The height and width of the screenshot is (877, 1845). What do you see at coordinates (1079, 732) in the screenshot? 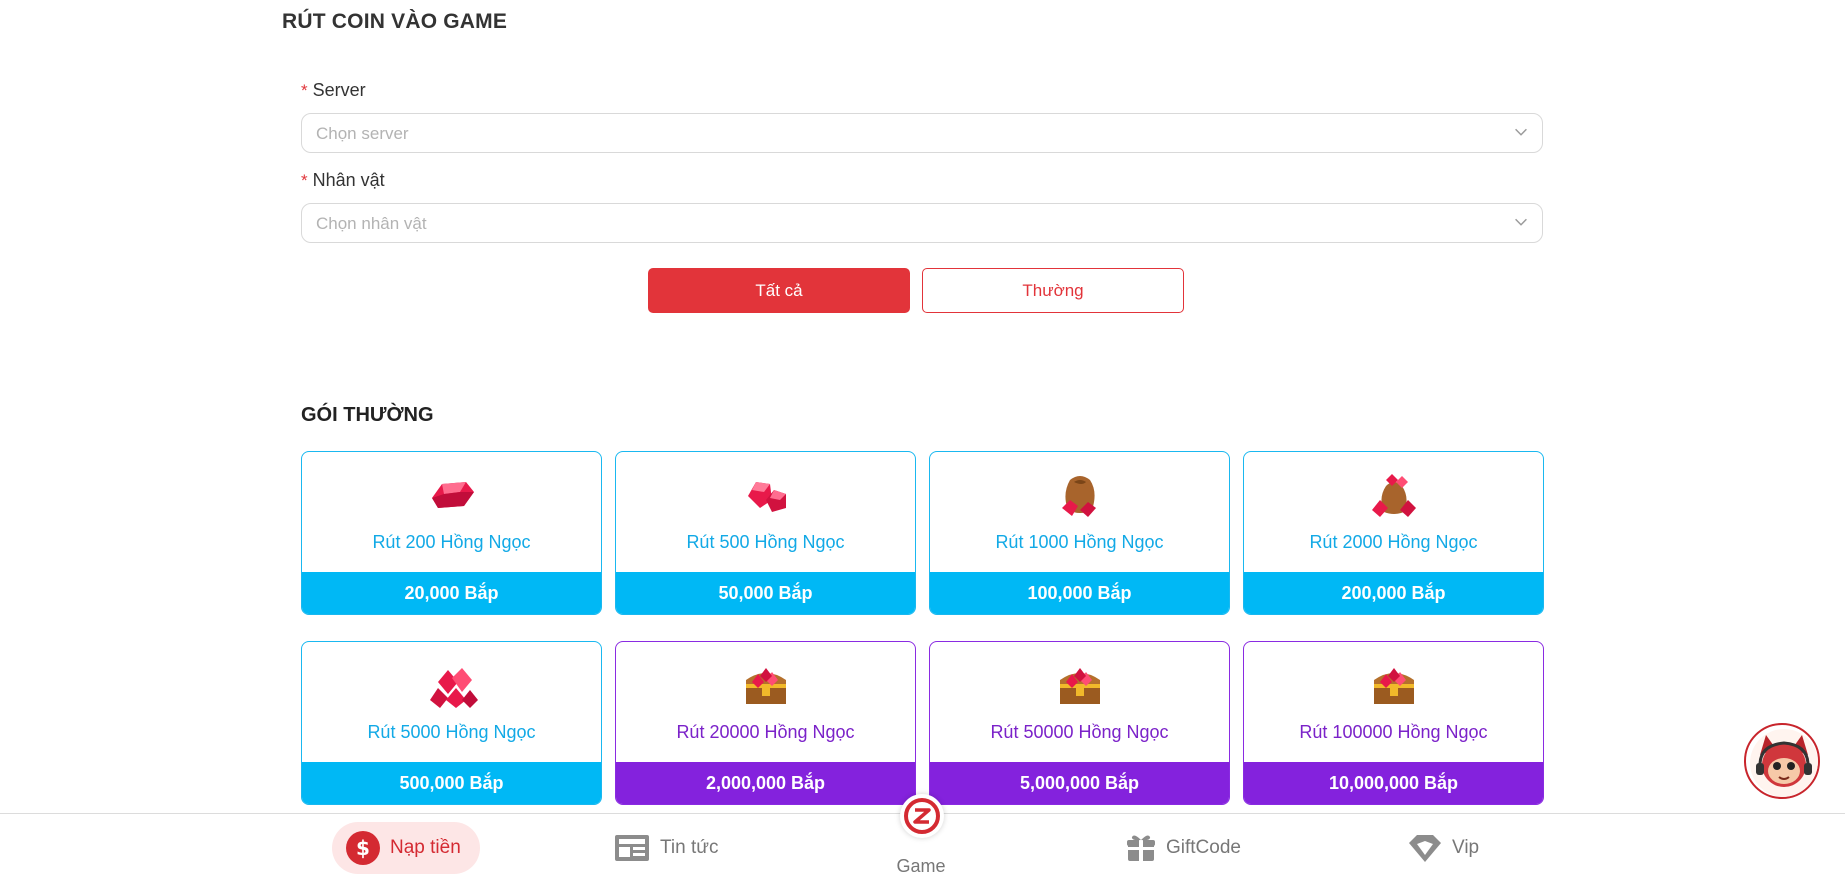
I see `package-name: Rút 50000 Hồng Ngọc` at bounding box center [1079, 732].